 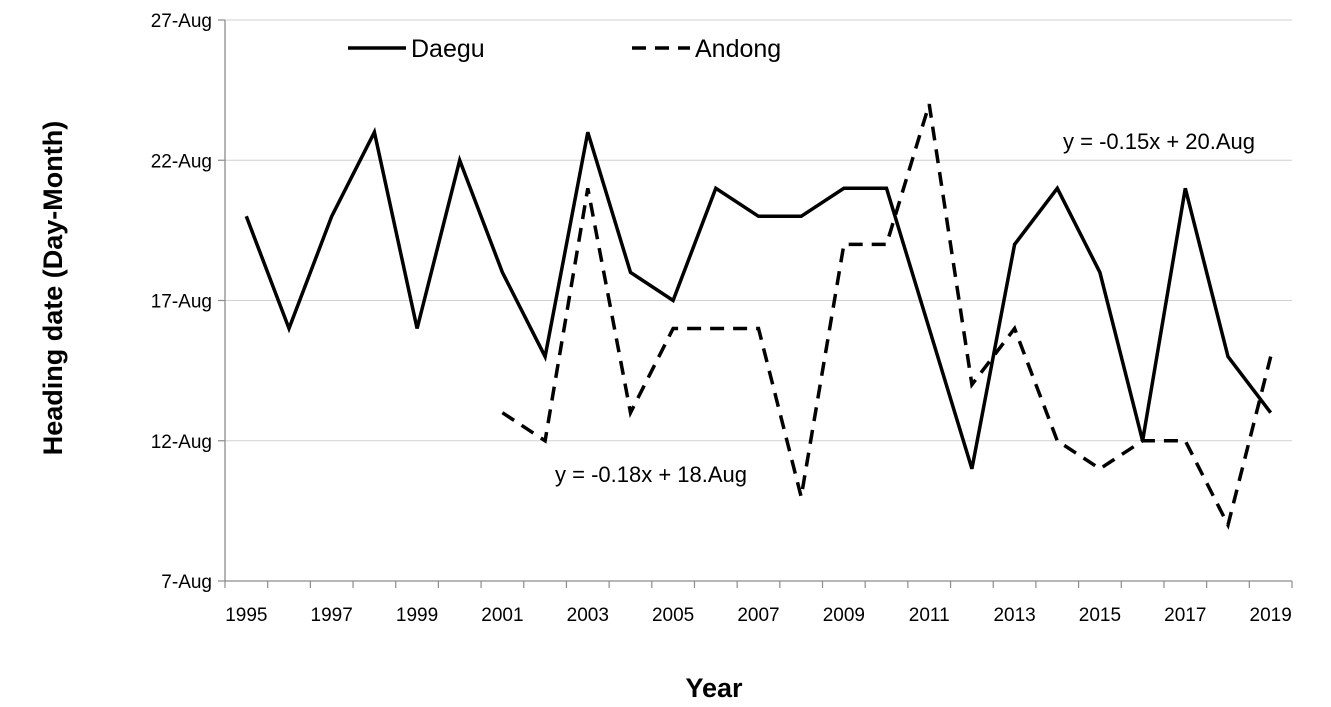 I want to click on x-tick-label: 2019, so click(x=1271, y=615).